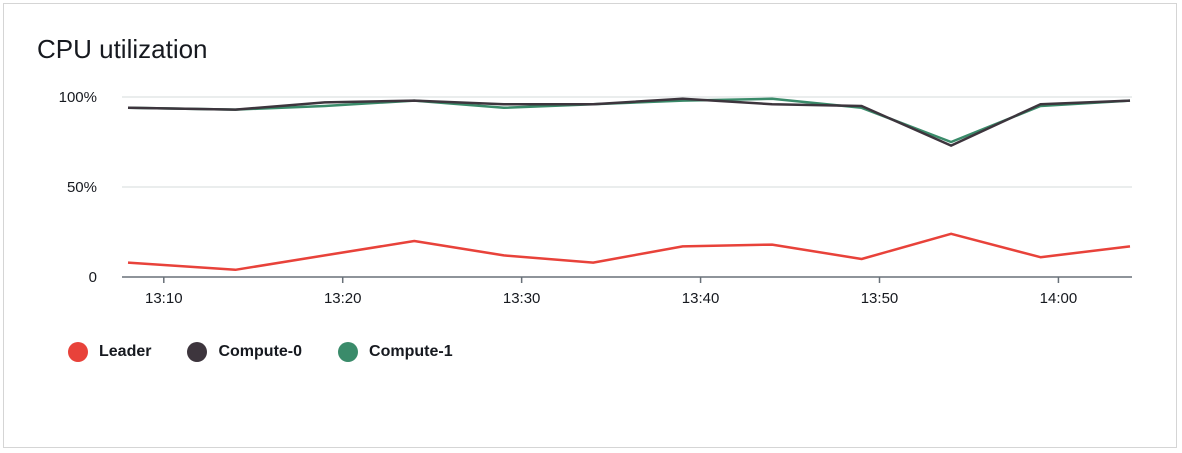  I want to click on y-axis-tick-labels: 100% 50% 0, so click(78, 187).